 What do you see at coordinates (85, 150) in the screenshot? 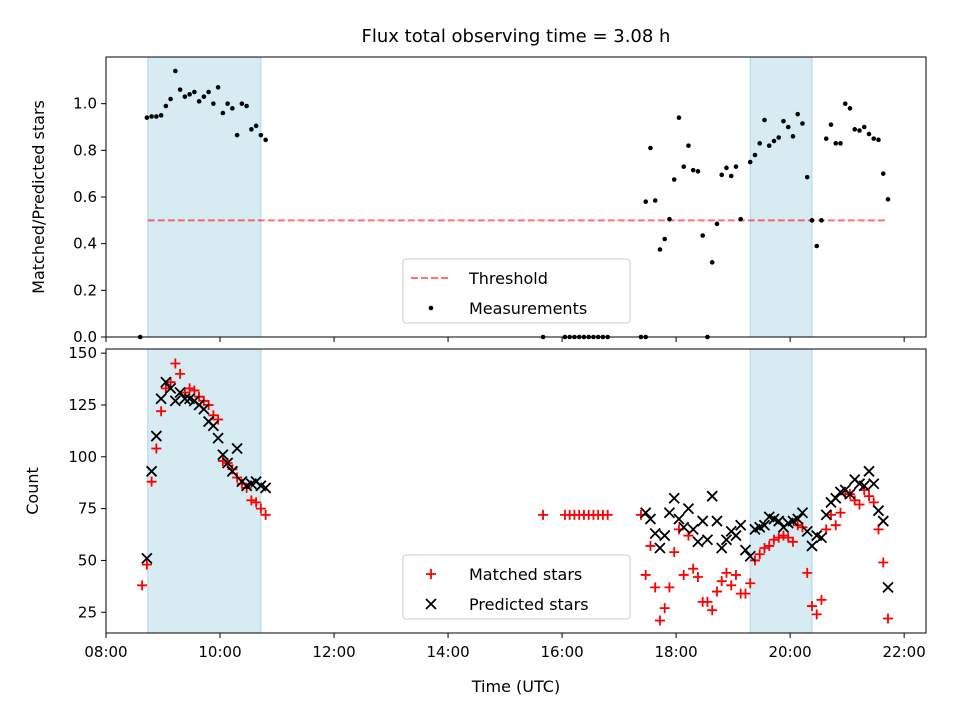
I see `y-tick-label: 0.8` at bounding box center [85, 150].